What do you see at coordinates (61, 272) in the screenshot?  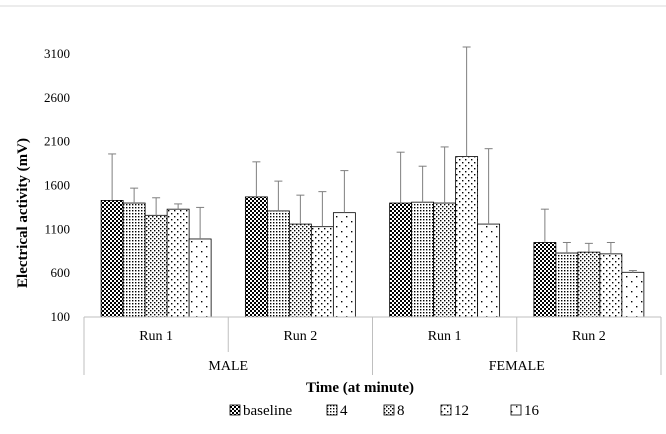 I see `y-tick-label: 600` at bounding box center [61, 272].